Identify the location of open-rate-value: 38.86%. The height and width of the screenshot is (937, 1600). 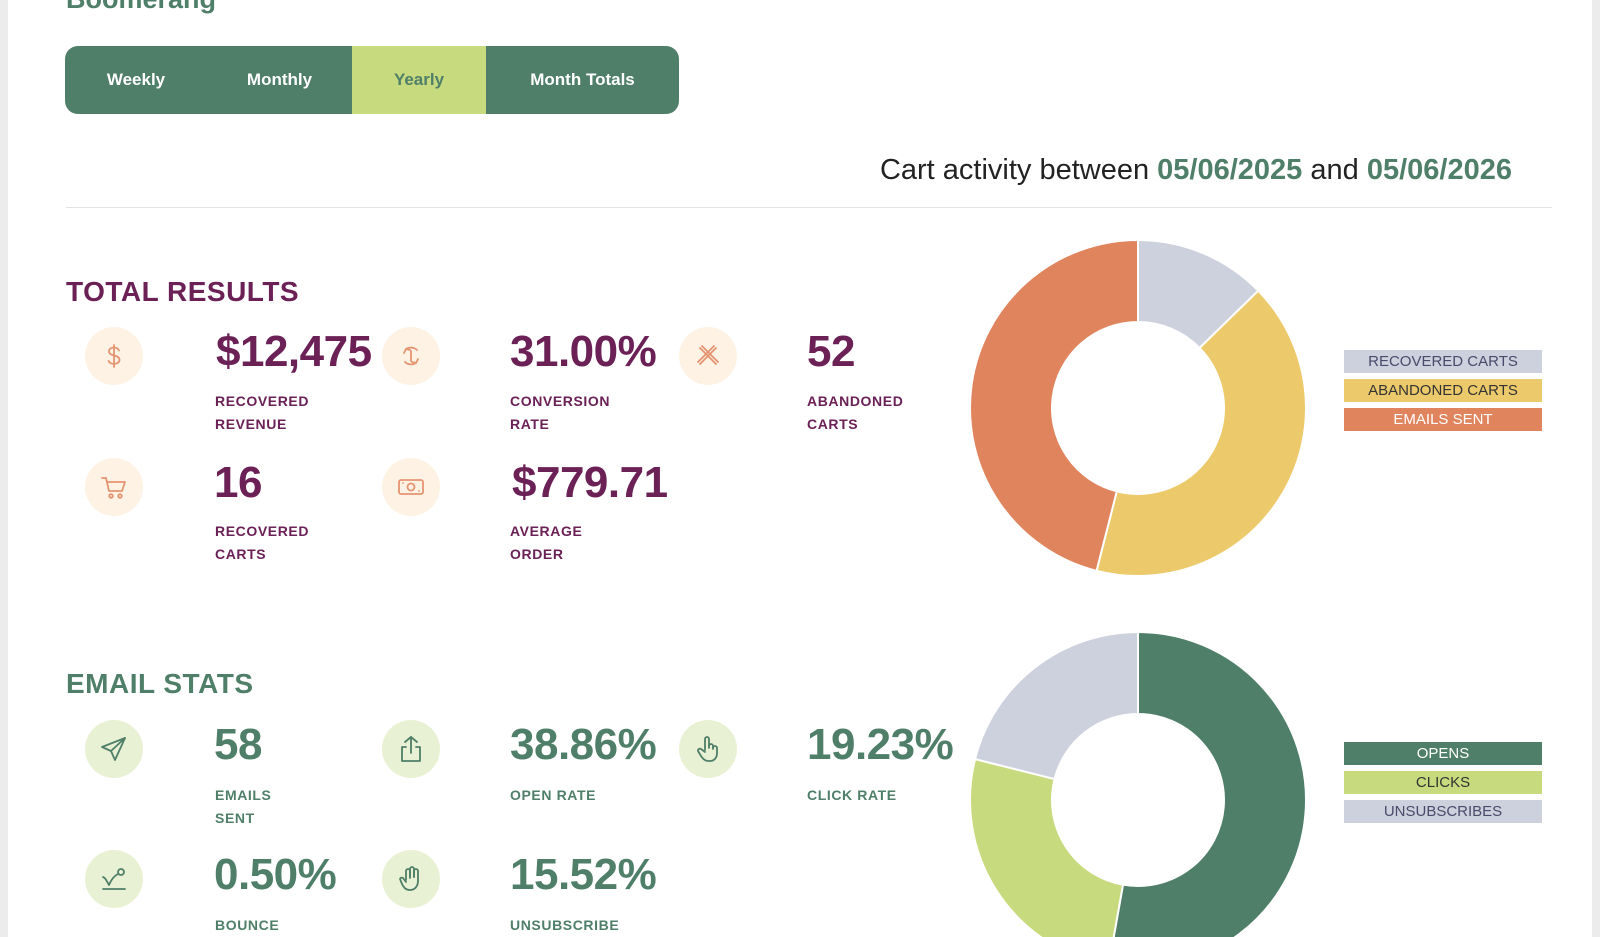
(583, 744).